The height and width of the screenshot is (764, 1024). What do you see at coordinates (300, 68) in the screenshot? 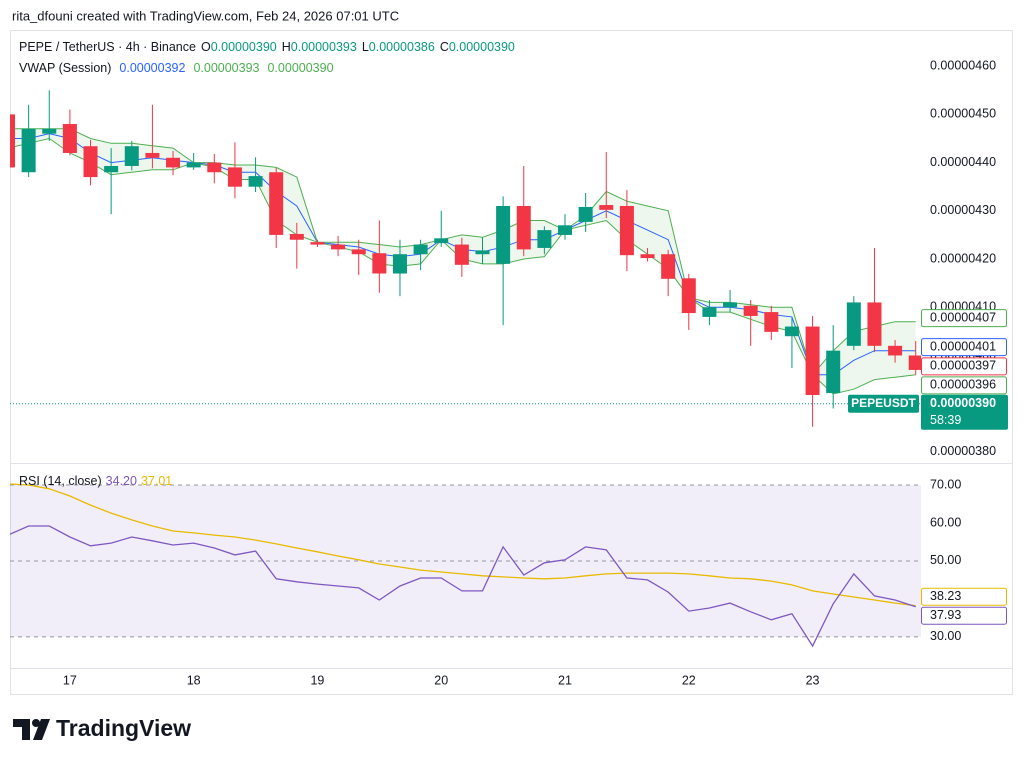
I see `indicator-value: 0.00000390` at bounding box center [300, 68].